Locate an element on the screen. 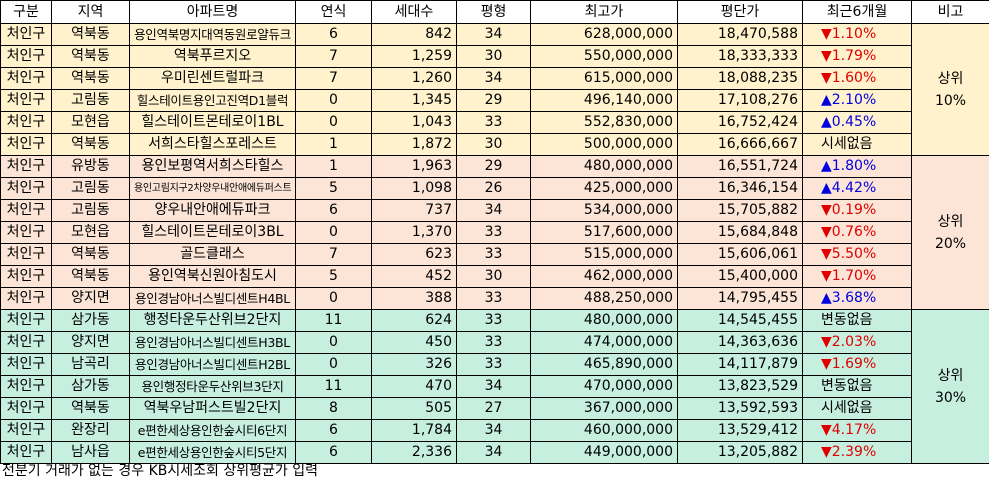 Image resolution: width=989 pixels, height=484 pixels. table-cell: 모현읍 is located at coordinates (90, 122).